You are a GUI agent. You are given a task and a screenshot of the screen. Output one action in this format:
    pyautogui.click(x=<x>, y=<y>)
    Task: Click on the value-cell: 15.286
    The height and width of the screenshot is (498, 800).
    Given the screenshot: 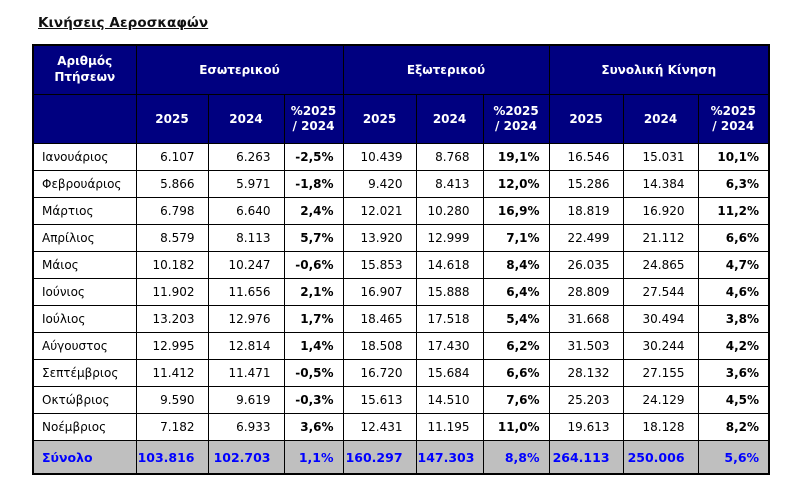 What is the action you would take?
    pyautogui.click(x=586, y=184)
    